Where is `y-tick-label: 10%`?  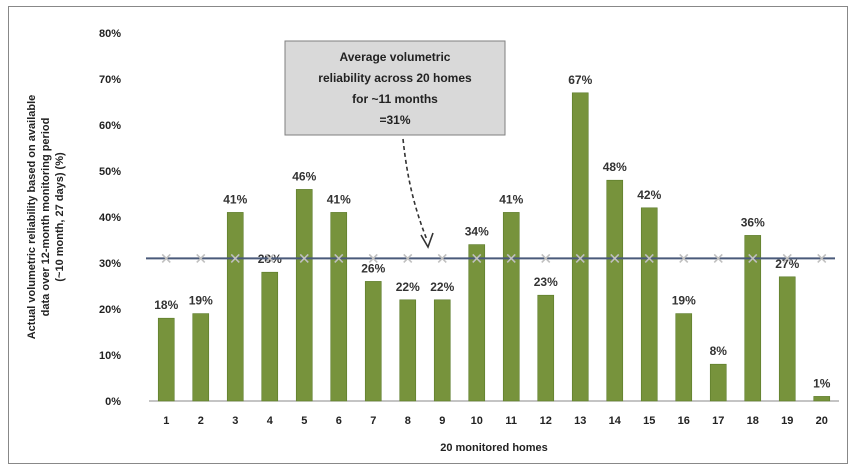 y-tick-label: 10% is located at coordinates (110, 356).